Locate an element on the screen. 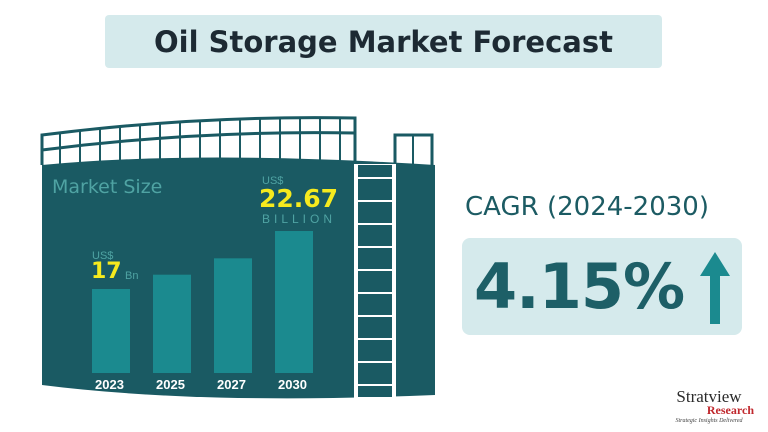  cagr-value: 4.15% is located at coordinates (579, 286).